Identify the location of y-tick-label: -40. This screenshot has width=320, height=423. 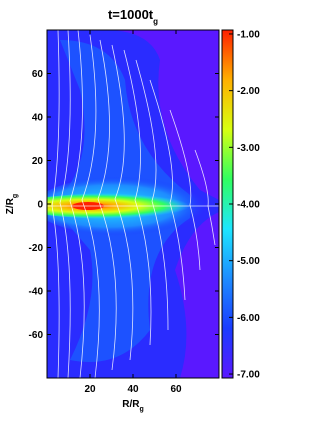
(36, 292).